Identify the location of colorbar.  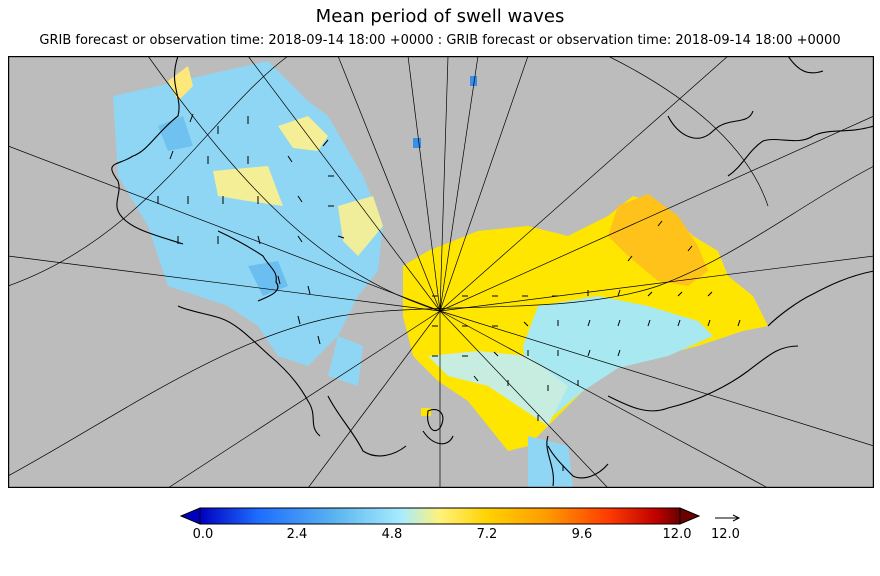
(440, 516).